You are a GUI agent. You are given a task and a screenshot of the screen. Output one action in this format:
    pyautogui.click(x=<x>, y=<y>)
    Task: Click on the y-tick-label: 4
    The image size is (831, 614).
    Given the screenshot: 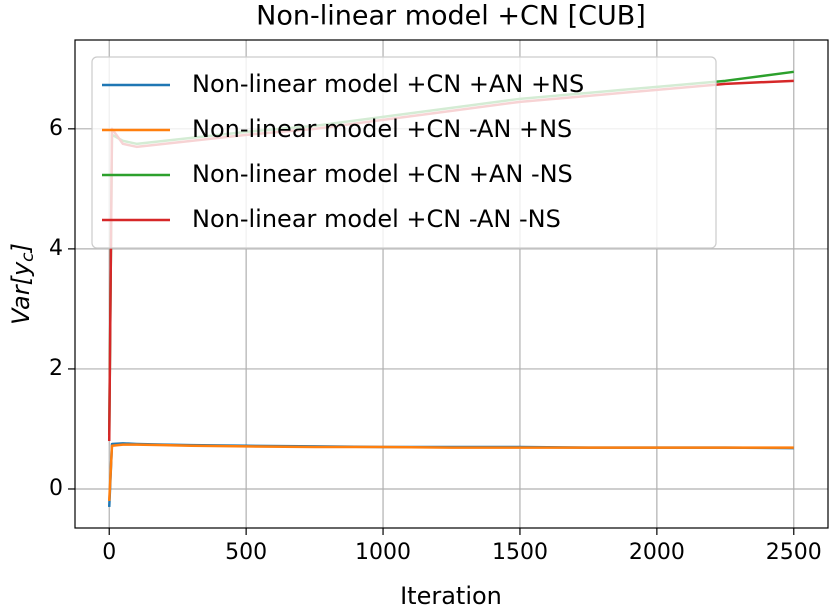 What is the action you would take?
    pyautogui.click(x=56, y=248)
    